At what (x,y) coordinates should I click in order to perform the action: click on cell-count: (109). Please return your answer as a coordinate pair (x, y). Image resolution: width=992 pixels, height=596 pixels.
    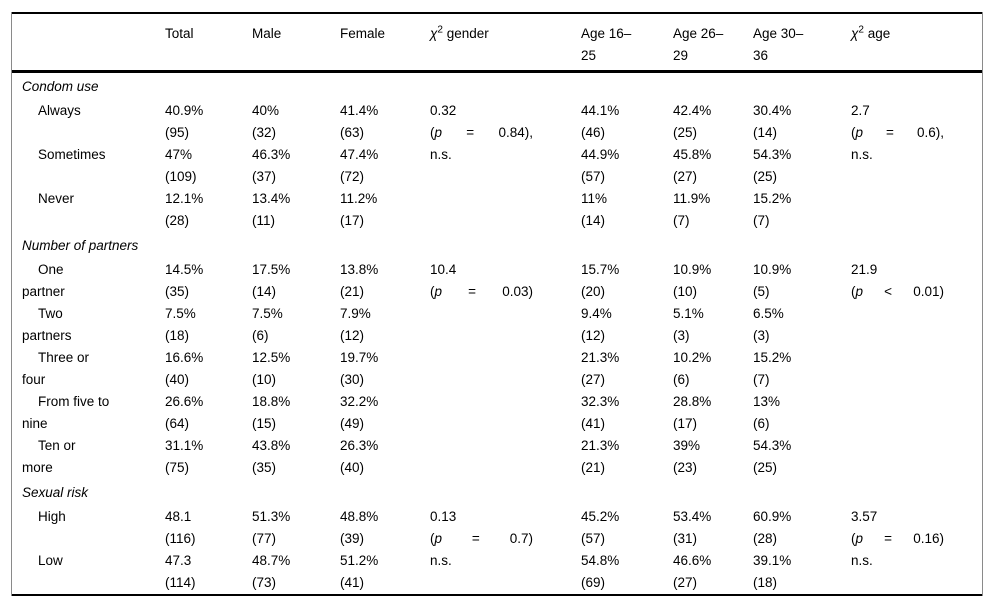
    Looking at the image, I should click on (181, 176).